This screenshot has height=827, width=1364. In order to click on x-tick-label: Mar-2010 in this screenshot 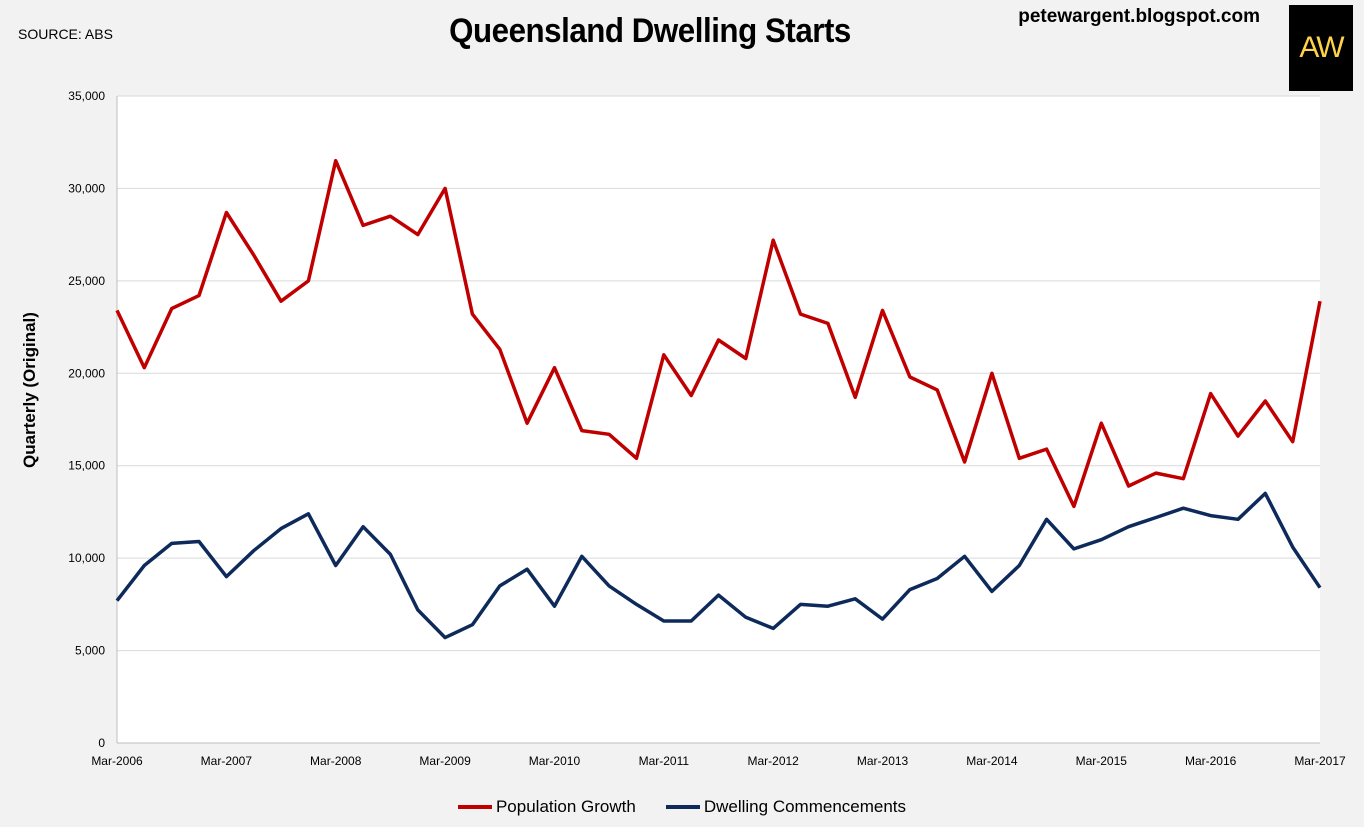, I will do `click(555, 761)`.